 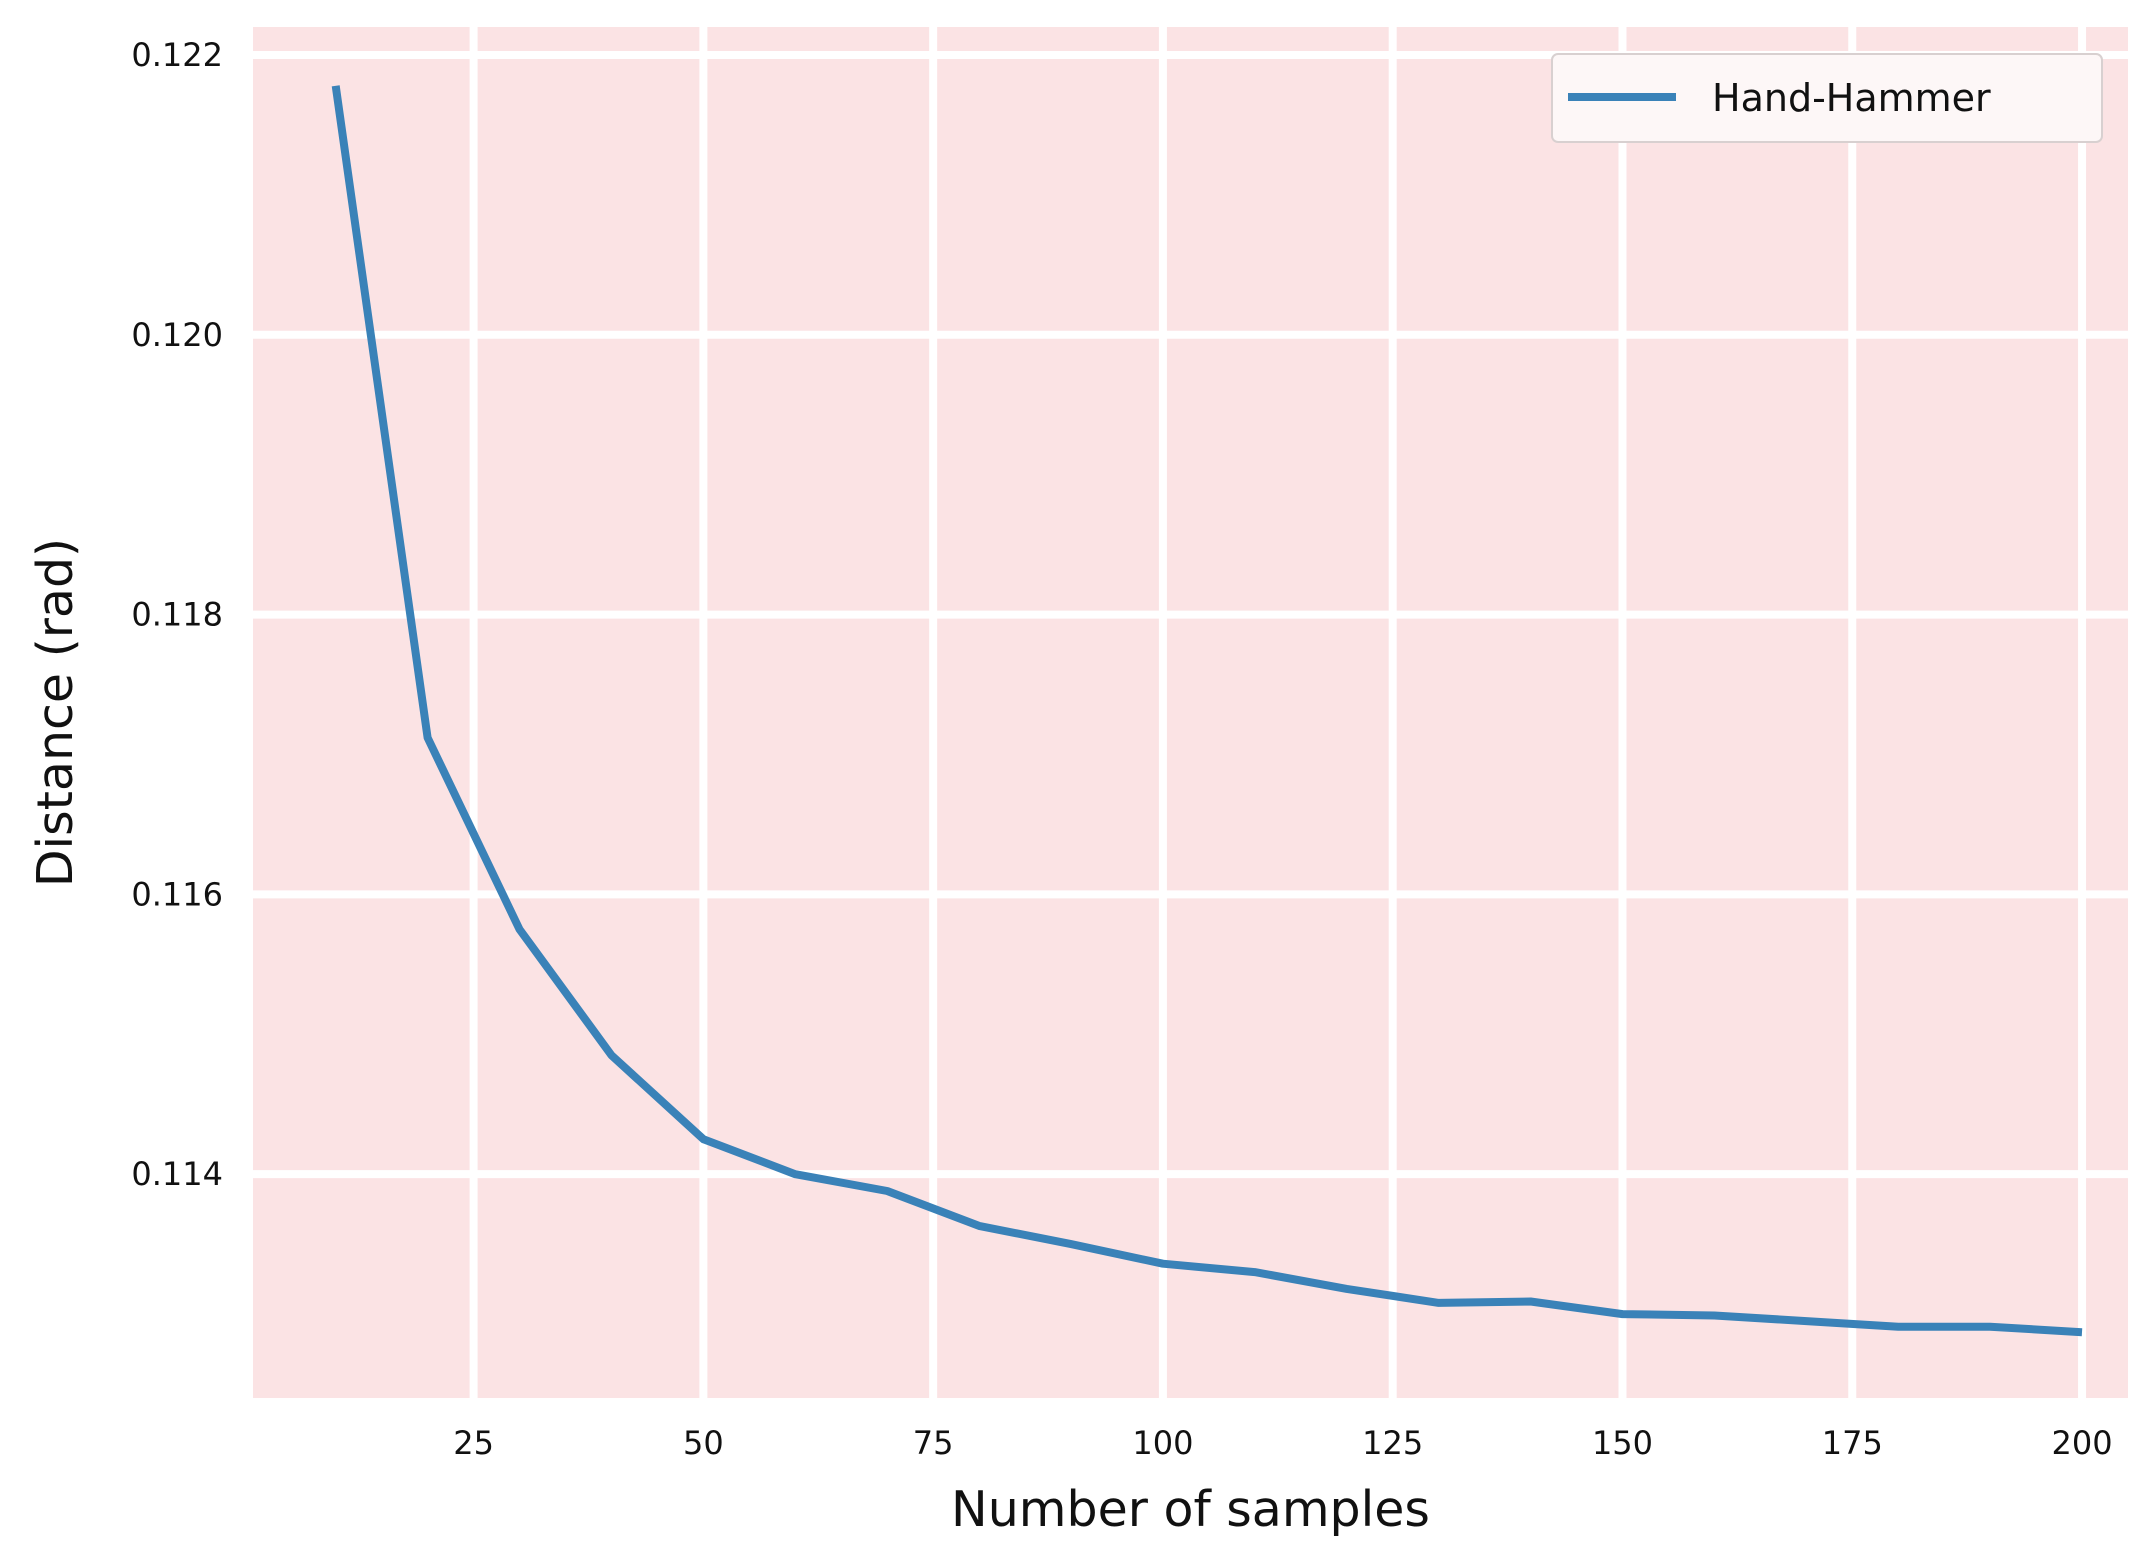 I want to click on x-axis-title: Number of samples, so click(x=1190, y=1509).